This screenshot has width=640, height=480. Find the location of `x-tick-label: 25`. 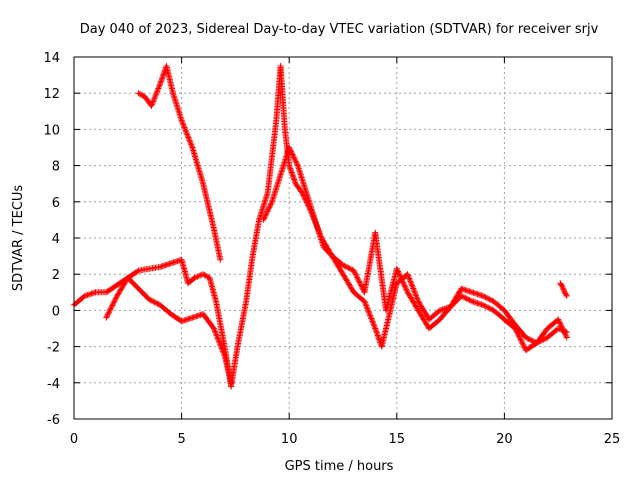

x-tick-label: 25 is located at coordinates (612, 439).